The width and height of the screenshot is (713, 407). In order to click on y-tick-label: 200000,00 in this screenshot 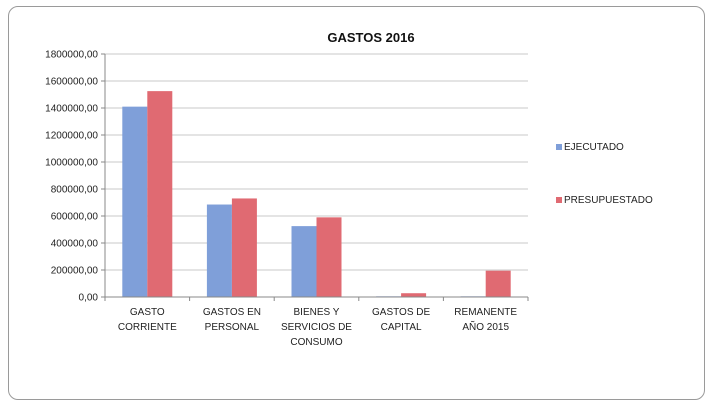, I will do `click(75, 271)`.